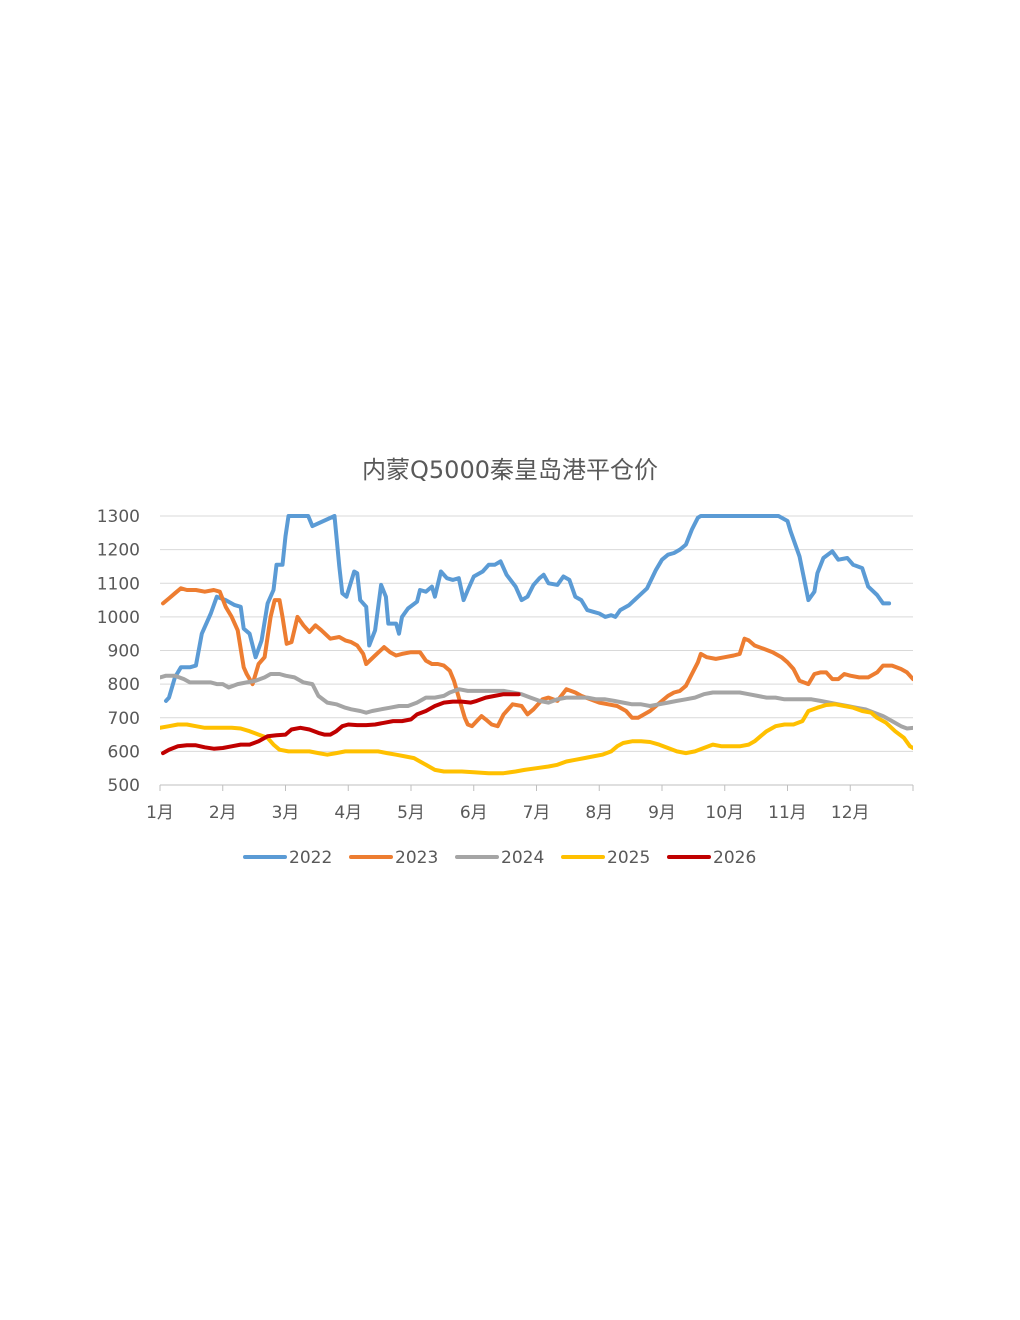  I want to click on x-tick-label: 6月, so click(474, 813).